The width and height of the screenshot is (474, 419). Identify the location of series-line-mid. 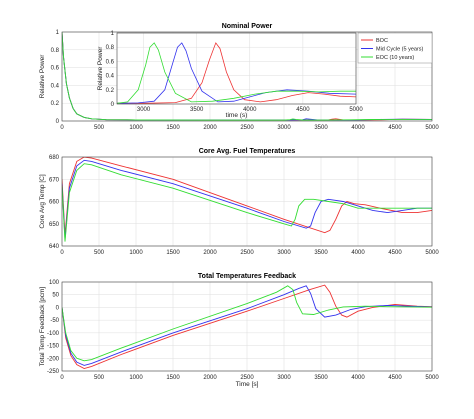
(236, 73).